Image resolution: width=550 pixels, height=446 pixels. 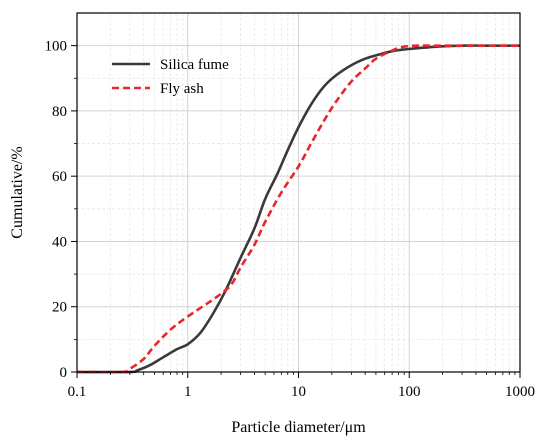 I want to click on legend-label-silica-fume: Silica fume, so click(x=194, y=65).